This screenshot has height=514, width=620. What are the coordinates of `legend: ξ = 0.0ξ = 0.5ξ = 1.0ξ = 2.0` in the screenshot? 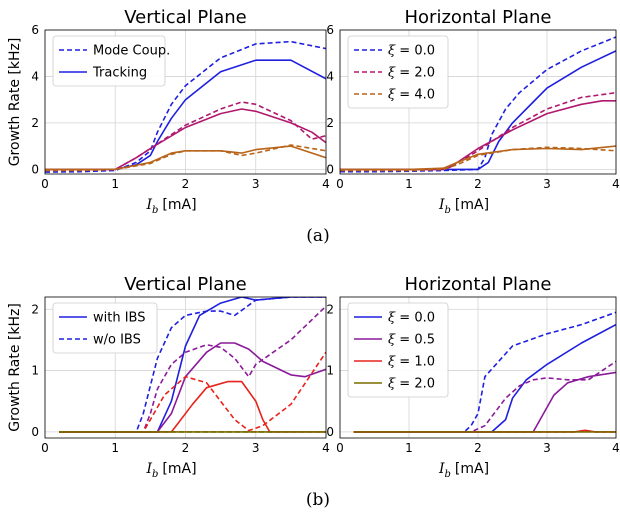 It's located at (398, 350).